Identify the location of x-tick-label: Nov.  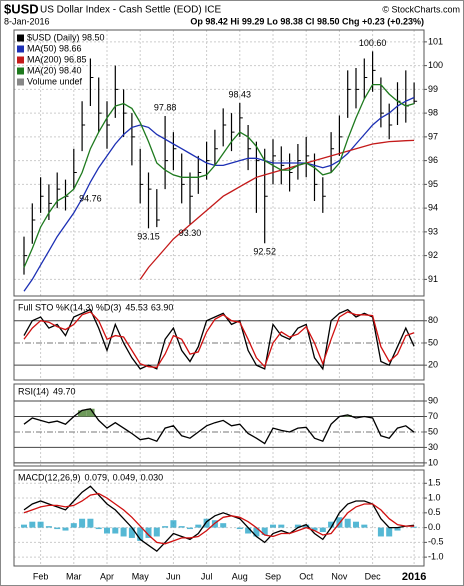
(339, 576).